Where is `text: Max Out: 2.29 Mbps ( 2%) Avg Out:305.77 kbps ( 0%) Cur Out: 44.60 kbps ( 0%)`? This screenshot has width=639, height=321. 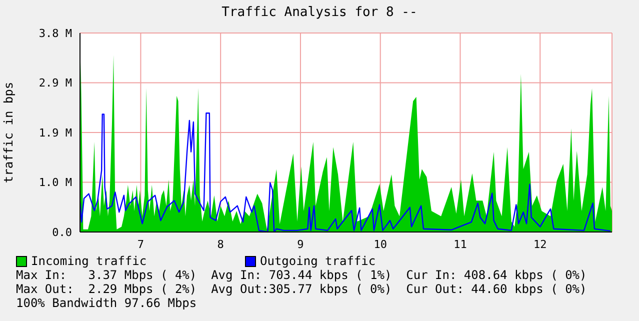 text: Max Out: 2.29 Mbps ( 2%) Avg Out:305.77 kbps ( 0%) Cur Out: 44.60 kbps ( 0%) is located at coordinates (301, 289).